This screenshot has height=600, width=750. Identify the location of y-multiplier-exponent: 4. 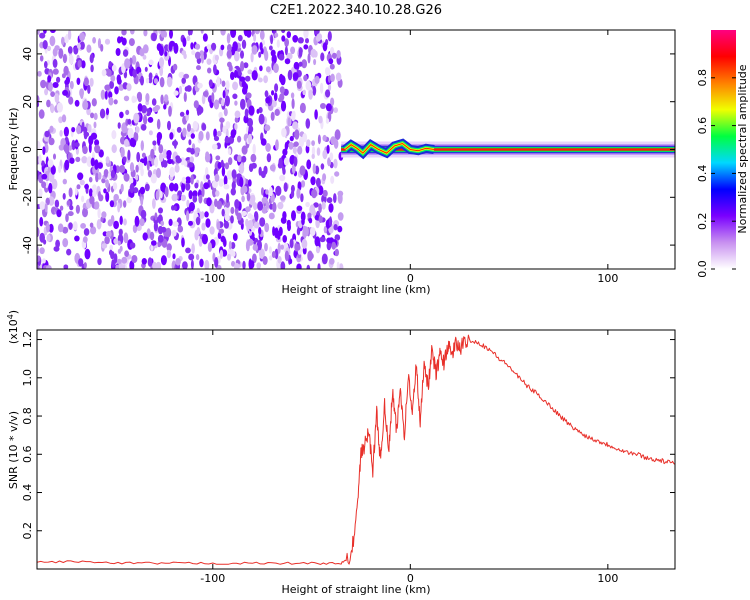
(10, 316).